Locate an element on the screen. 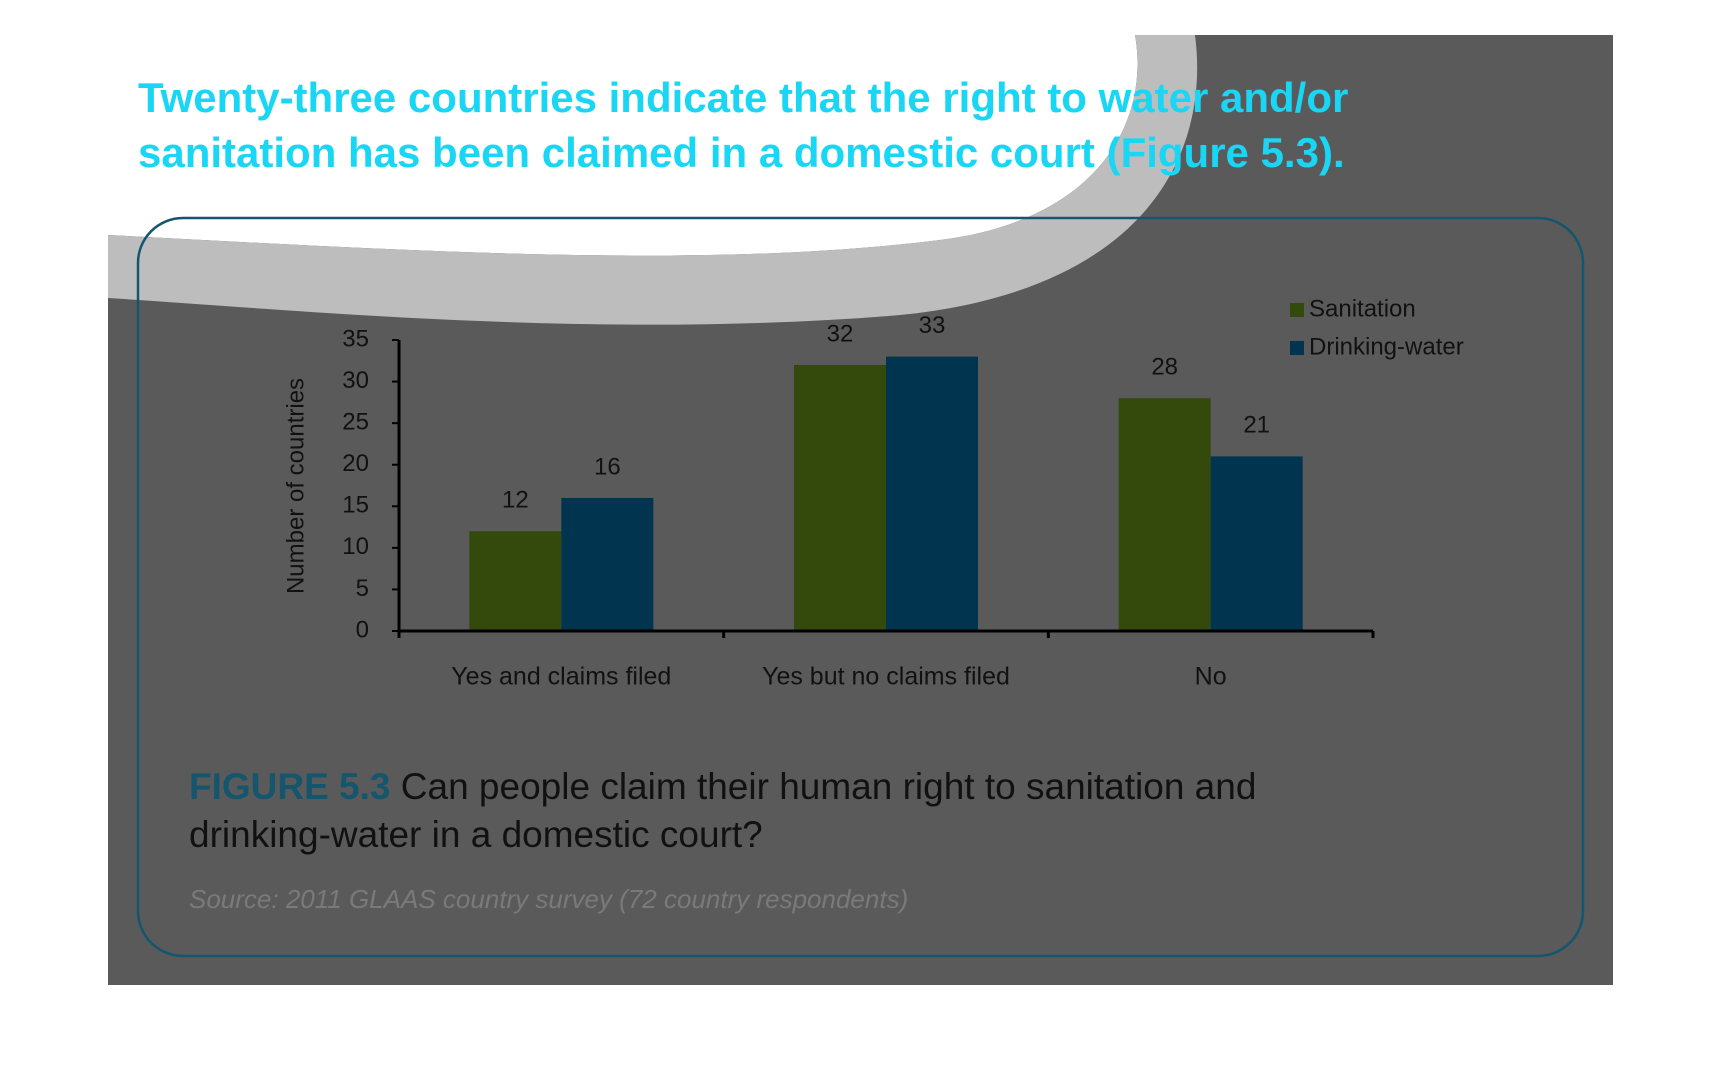  value-label: 21 is located at coordinates (1256, 425).